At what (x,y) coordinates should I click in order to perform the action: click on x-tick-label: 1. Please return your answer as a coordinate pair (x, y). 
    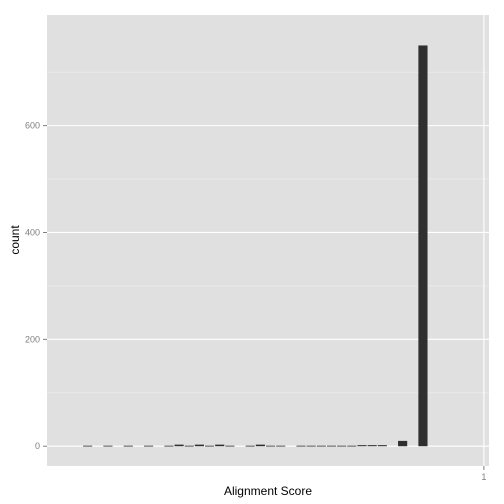
    Looking at the image, I should click on (483, 477).